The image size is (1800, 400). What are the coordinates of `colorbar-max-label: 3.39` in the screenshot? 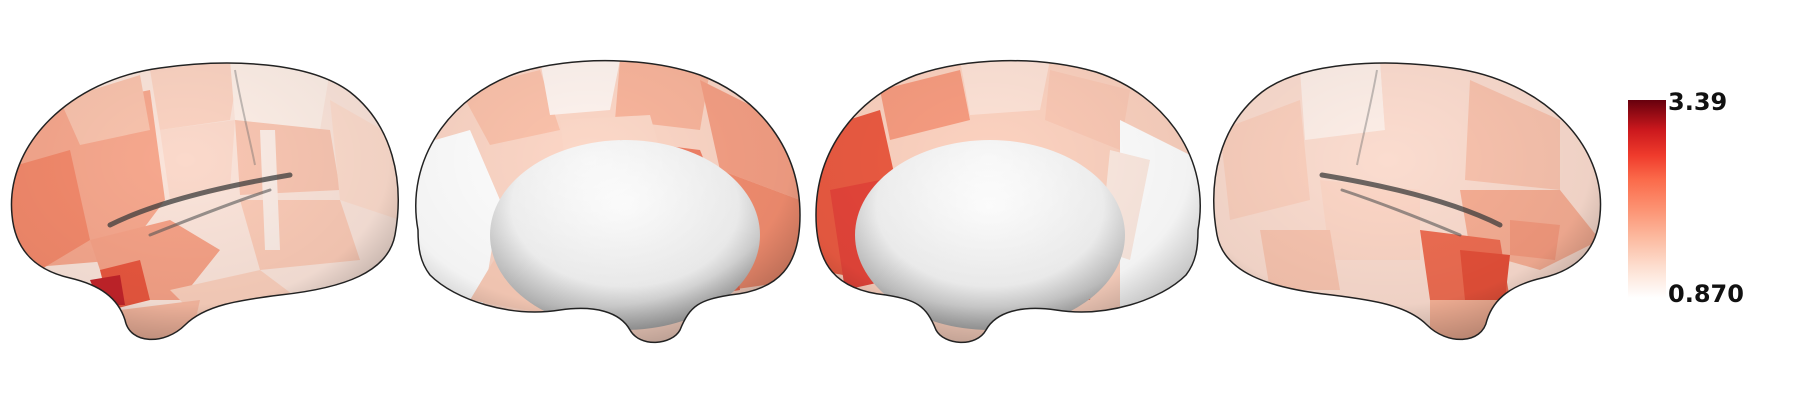 It's located at (1698, 102).